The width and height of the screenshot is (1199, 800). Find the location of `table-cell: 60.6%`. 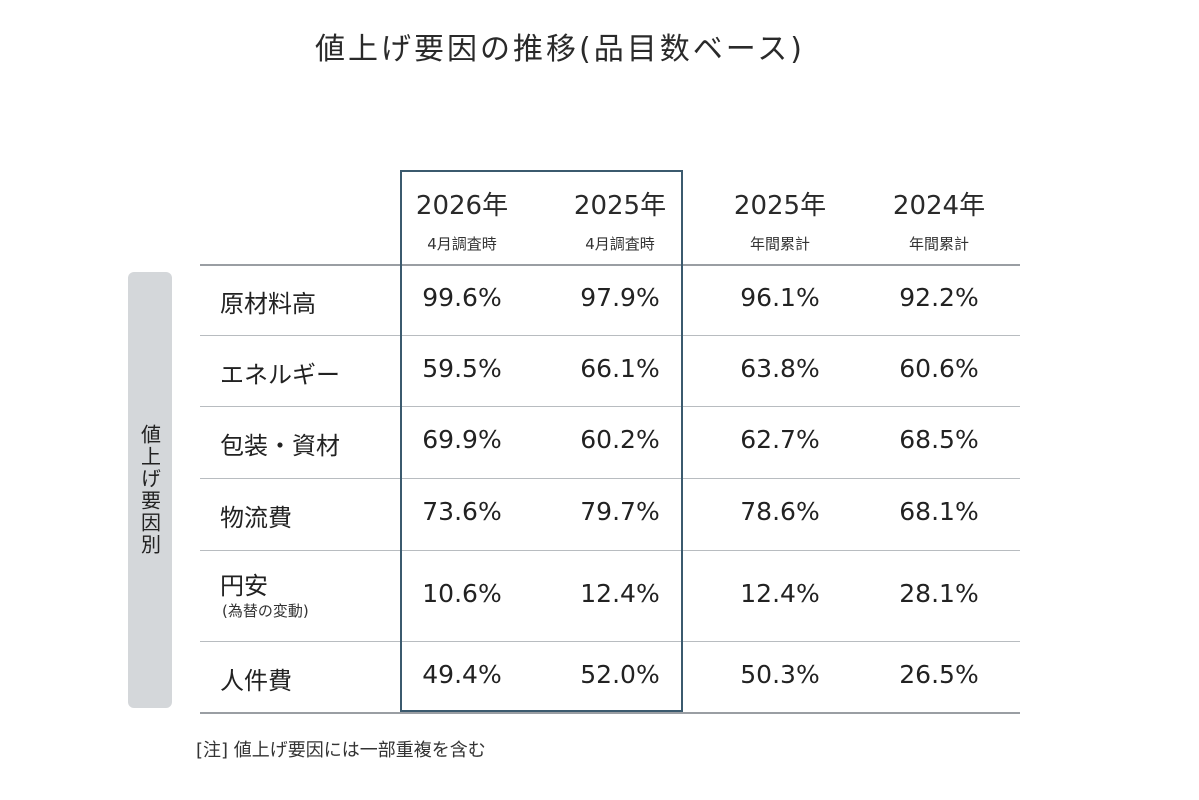

table-cell: 60.6% is located at coordinates (939, 368).